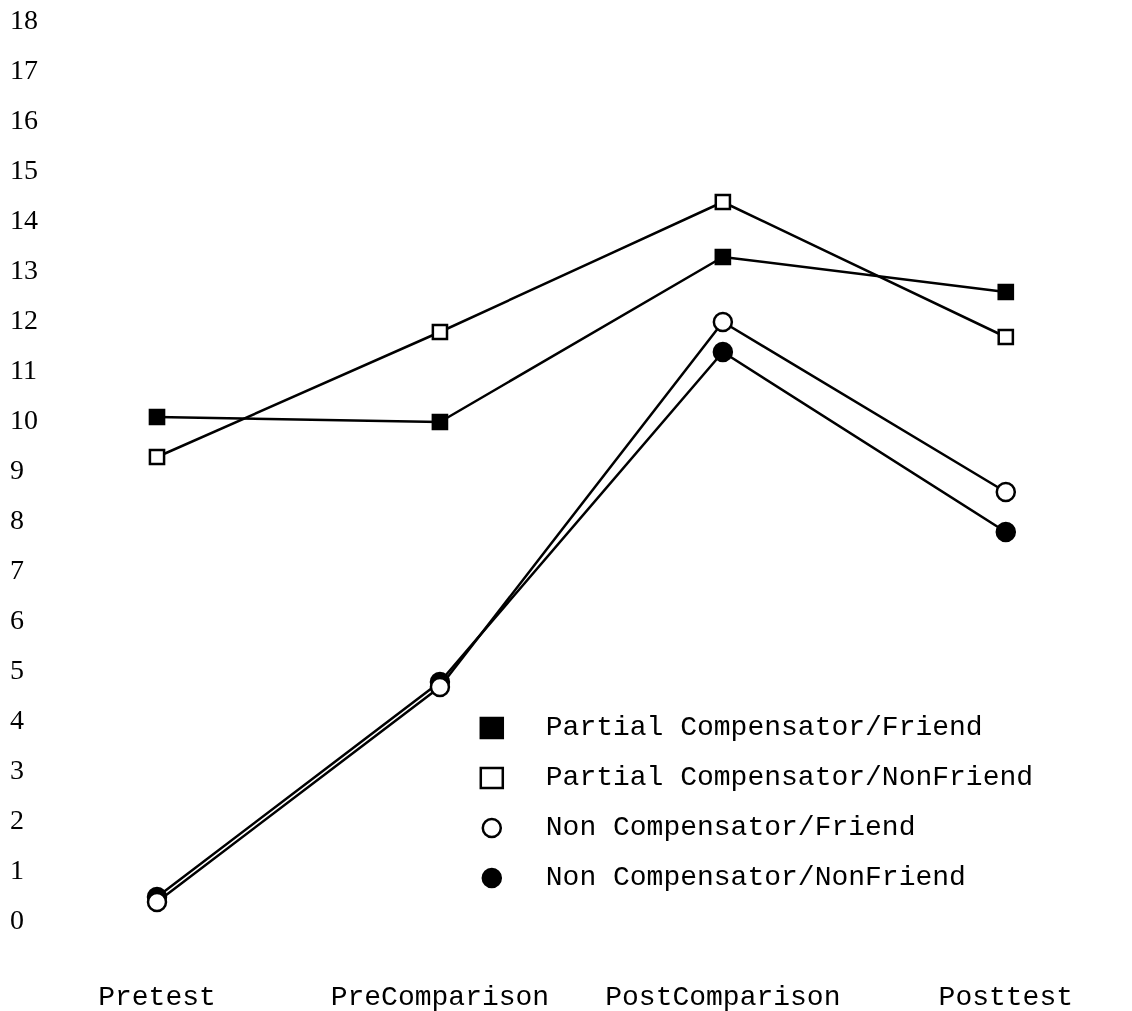  Describe the element at coordinates (17, 620) in the screenshot. I see `y-tick-label: 6` at that location.